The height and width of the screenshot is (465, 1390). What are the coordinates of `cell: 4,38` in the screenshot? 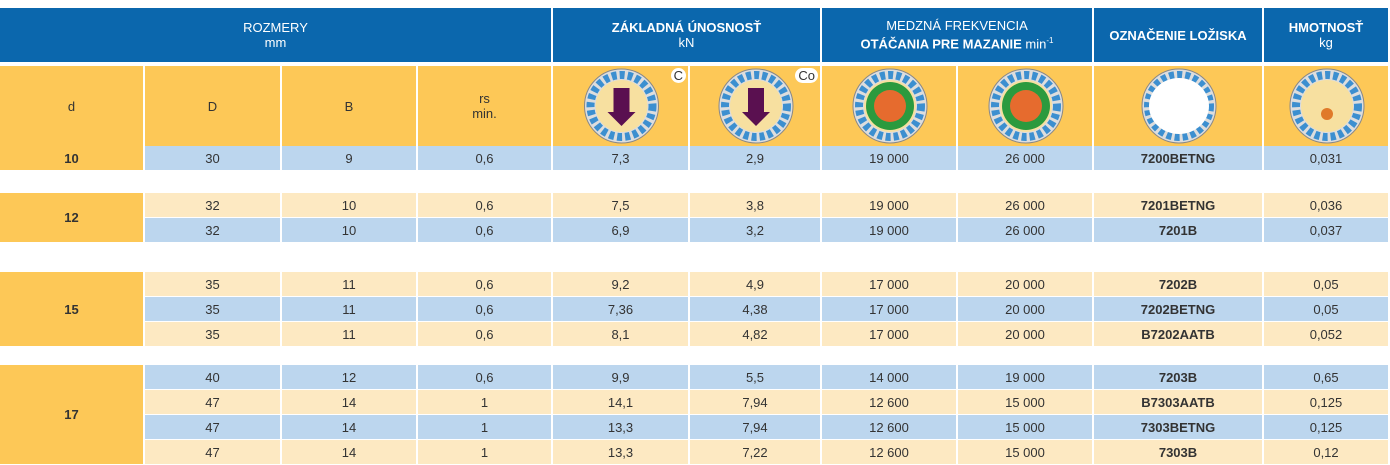 It's located at (756, 309).